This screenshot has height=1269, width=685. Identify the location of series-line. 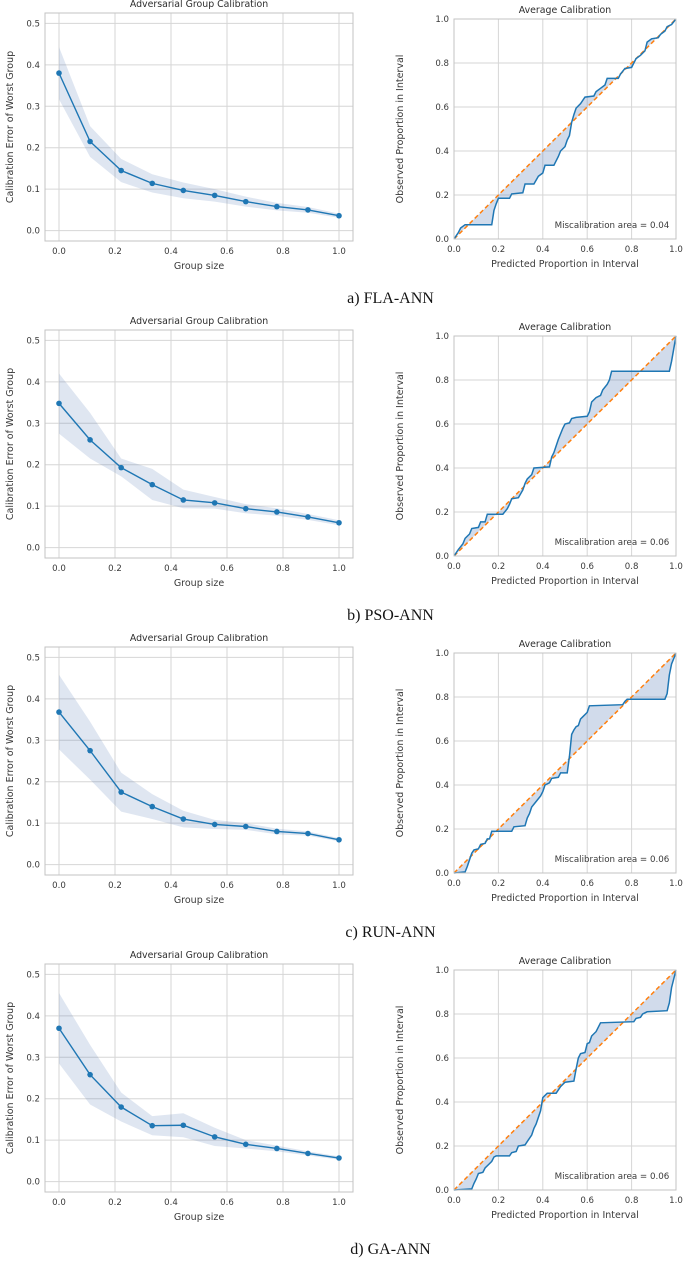
(199, 144).